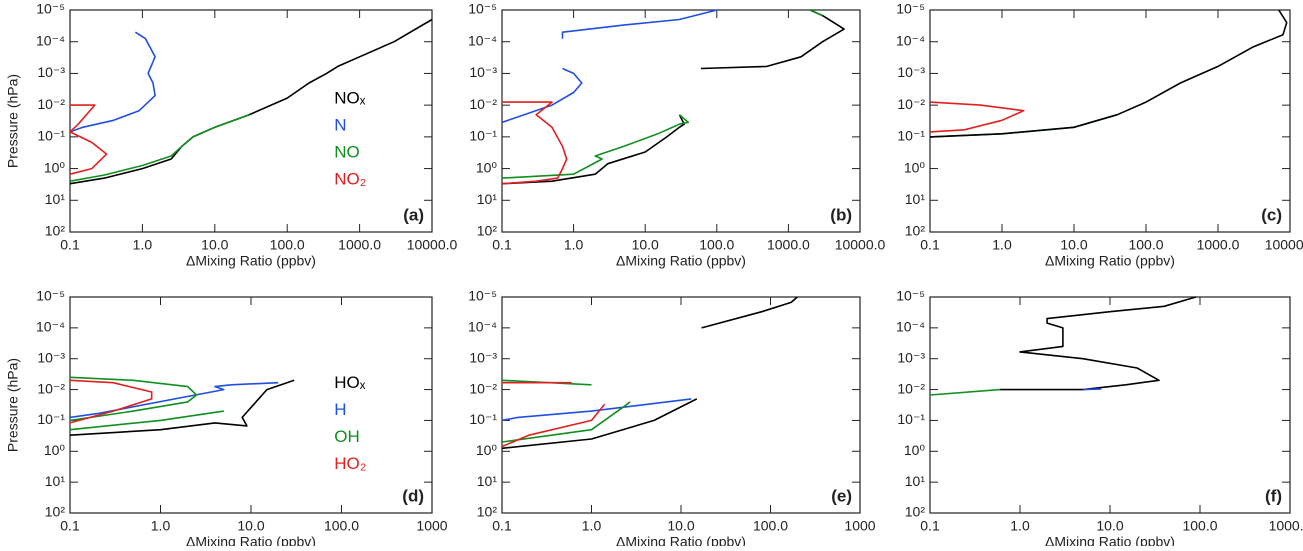  What do you see at coordinates (350, 463) in the screenshot?
I see `legend-entry: HO₂` at bounding box center [350, 463].